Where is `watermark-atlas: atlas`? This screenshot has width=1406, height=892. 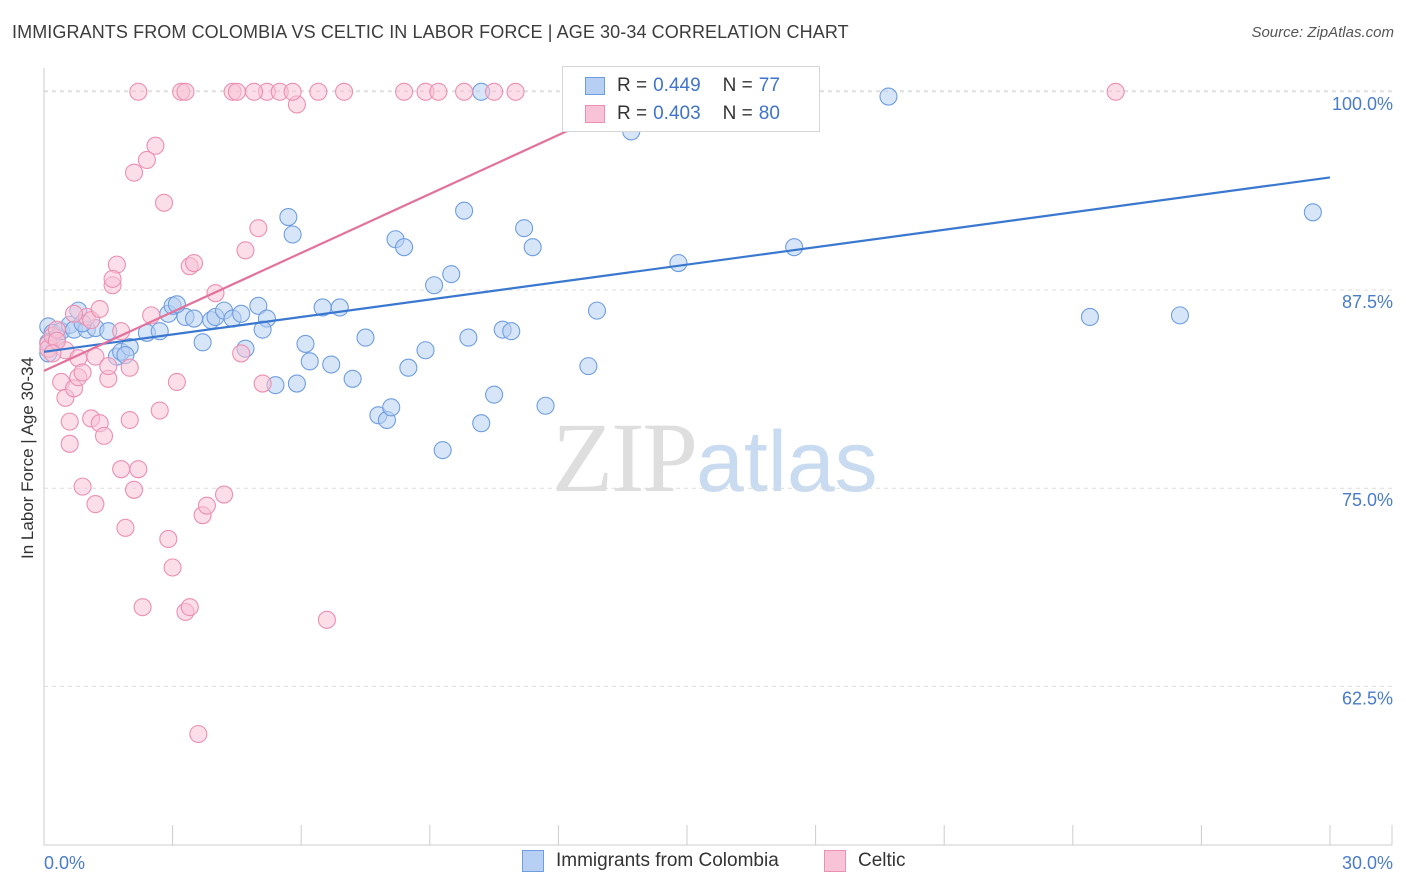 watermark-atlas: atlas is located at coordinates (787, 462).